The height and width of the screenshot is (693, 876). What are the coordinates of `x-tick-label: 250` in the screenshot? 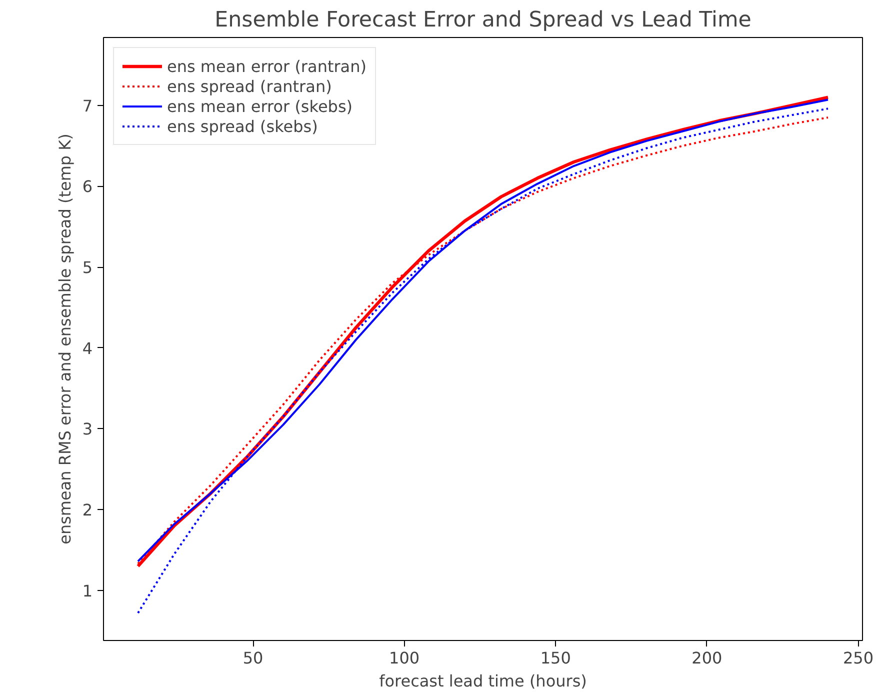 It's located at (858, 658).